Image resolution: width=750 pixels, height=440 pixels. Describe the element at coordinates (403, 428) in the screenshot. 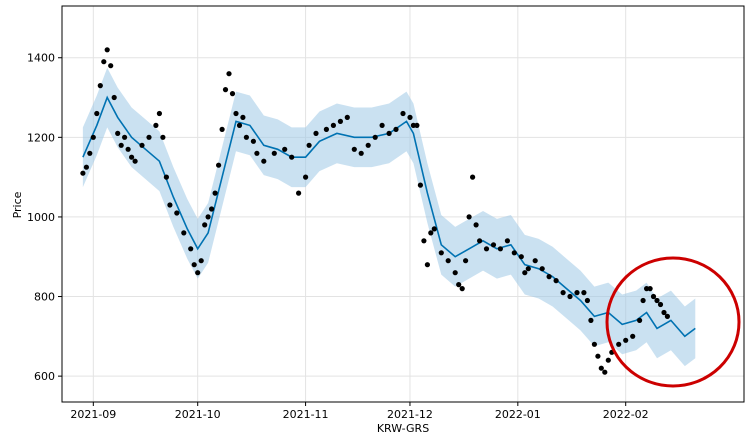

I see `x-axis-label: KRW-GRS` at that location.